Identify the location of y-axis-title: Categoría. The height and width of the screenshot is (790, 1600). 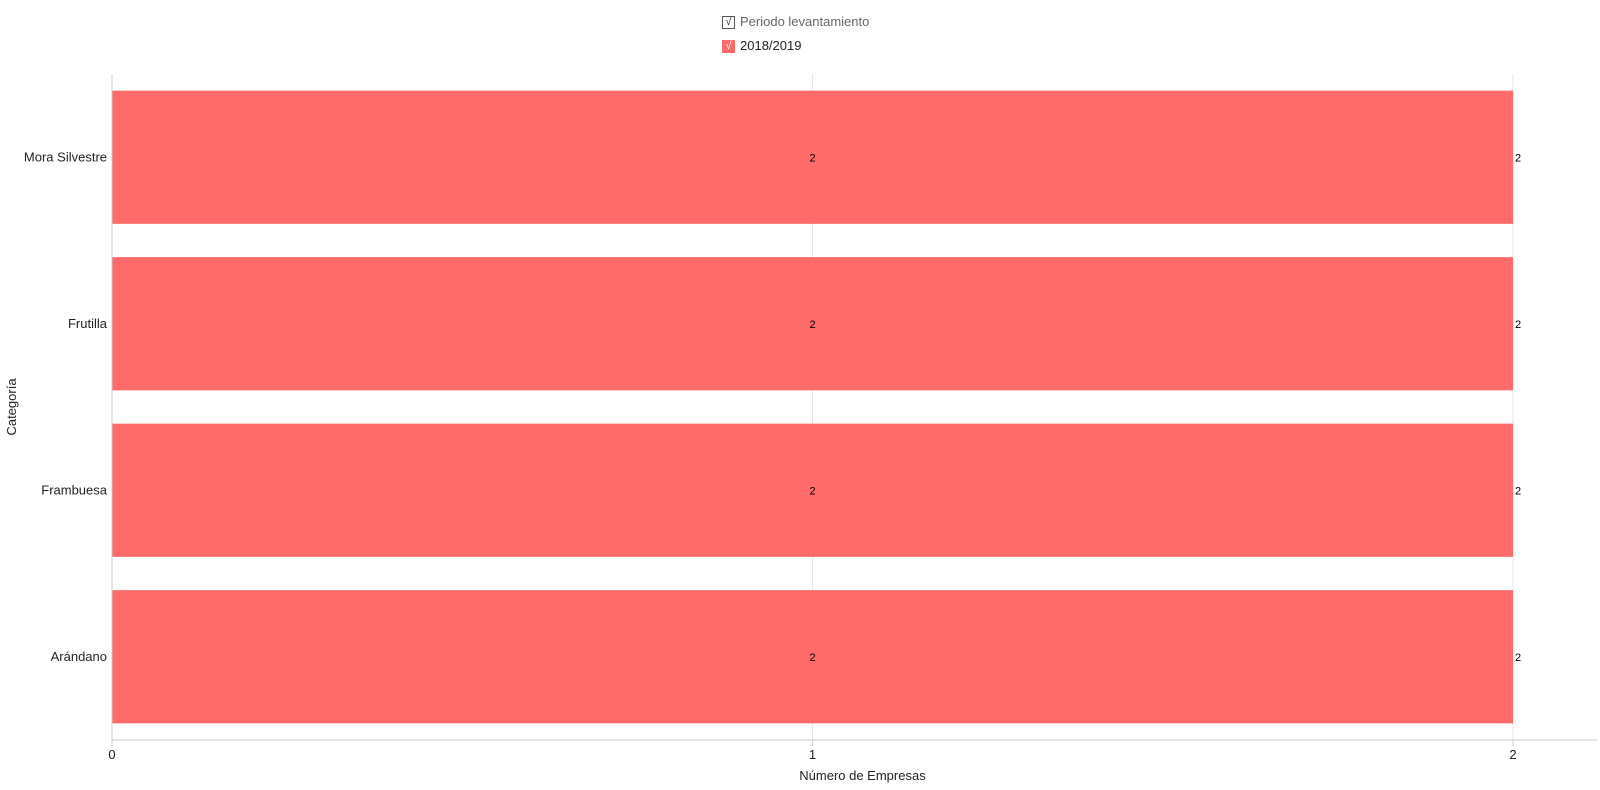
(11, 407).